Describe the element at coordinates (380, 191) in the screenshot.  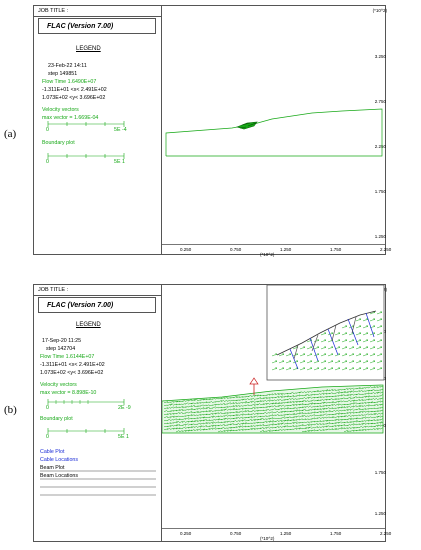
I see `y-tick: 1.750` at that location.